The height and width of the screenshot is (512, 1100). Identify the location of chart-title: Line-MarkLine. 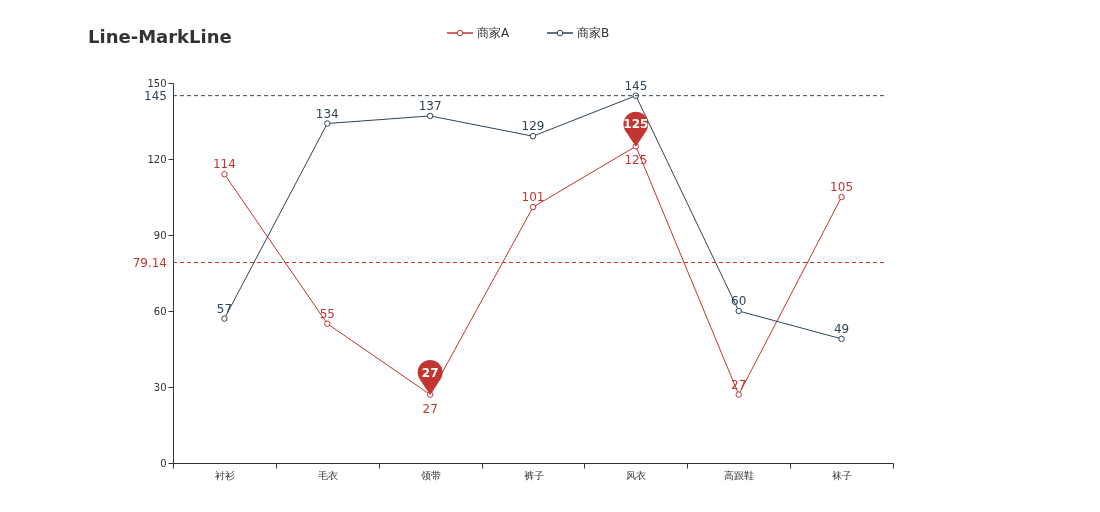
(160, 36).